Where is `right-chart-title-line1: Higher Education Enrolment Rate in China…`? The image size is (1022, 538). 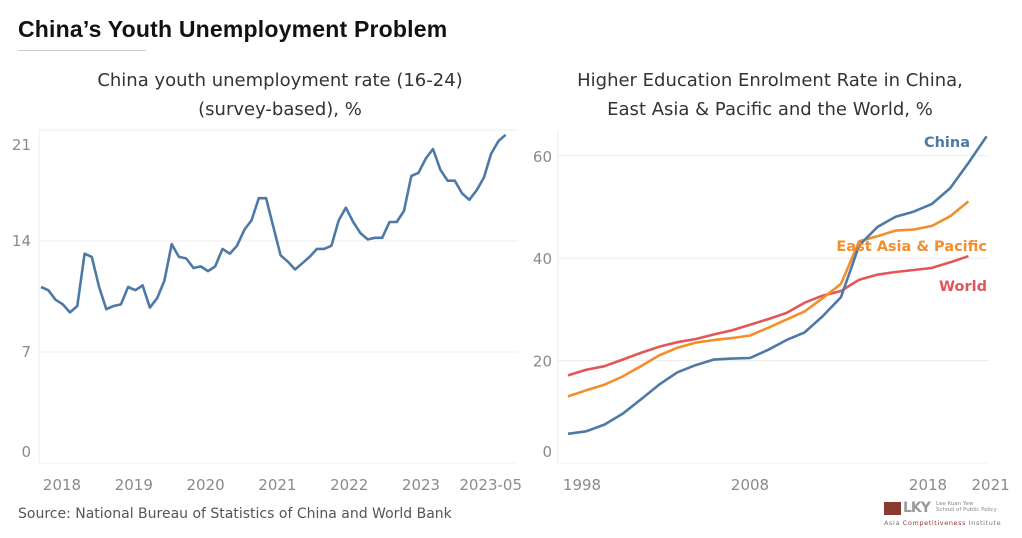 right-chart-title-line1: Higher Education Enrolment Rate in China… is located at coordinates (770, 80).